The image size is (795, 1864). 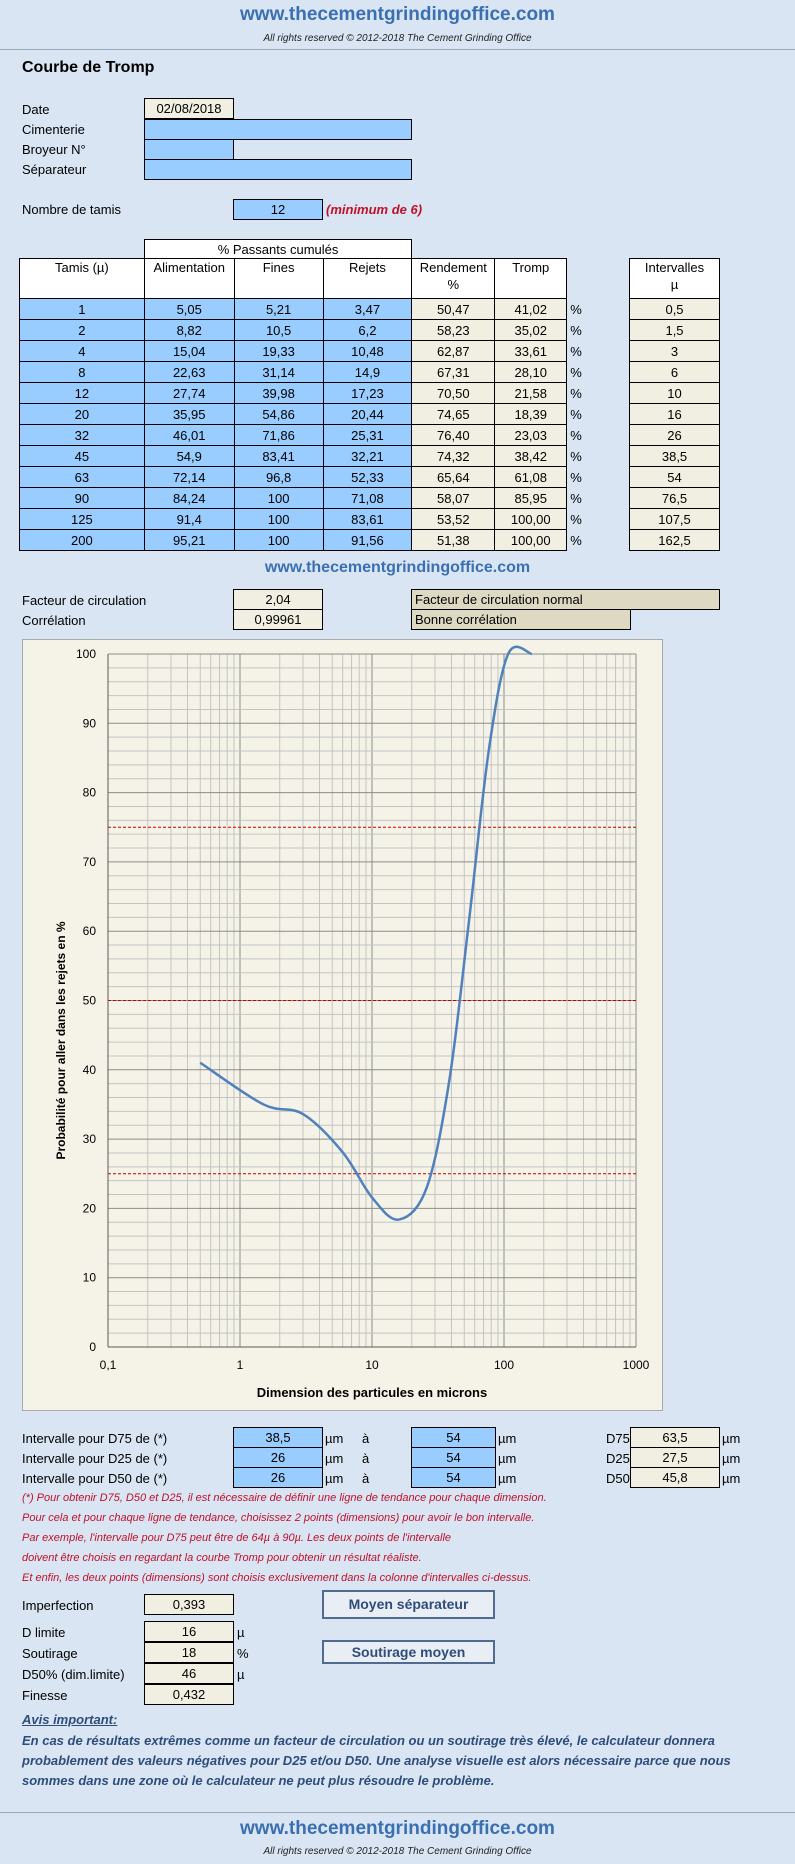 What do you see at coordinates (674, 284) in the screenshot?
I see `col-intervalles-unit: µ` at bounding box center [674, 284].